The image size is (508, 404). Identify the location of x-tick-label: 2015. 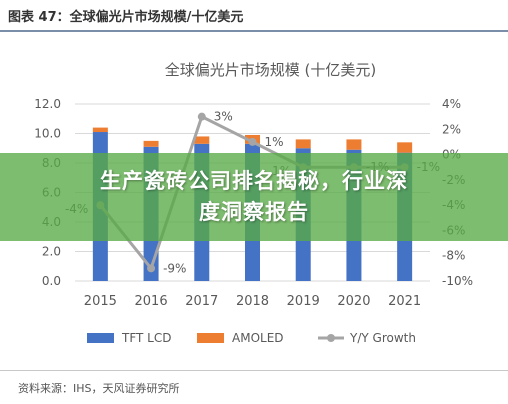
(100, 301).